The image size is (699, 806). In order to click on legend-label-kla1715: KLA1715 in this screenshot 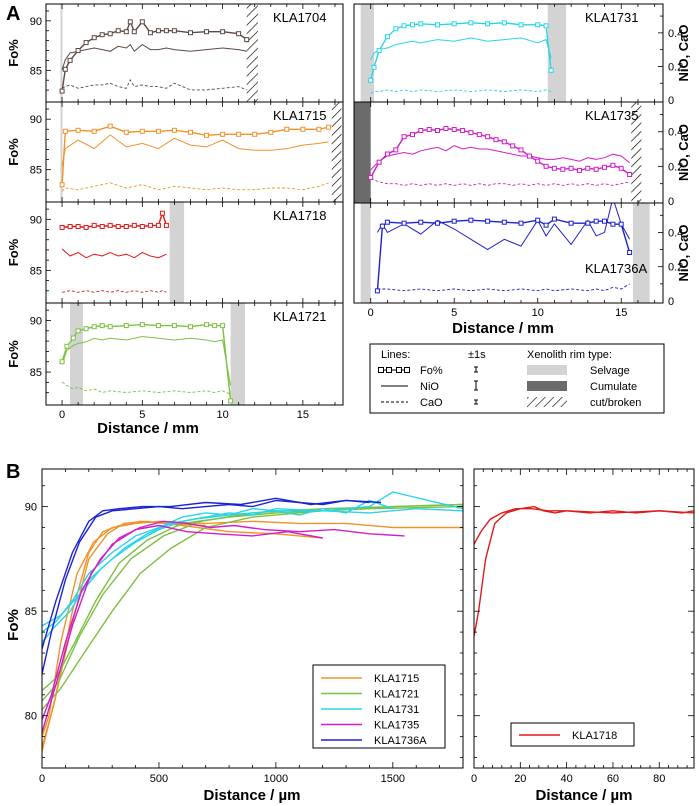, I will do `click(396, 679)`.